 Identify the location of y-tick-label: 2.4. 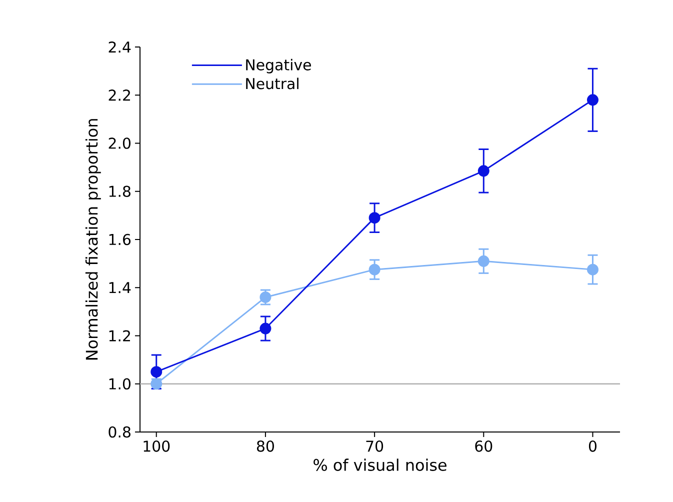
(119, 47).